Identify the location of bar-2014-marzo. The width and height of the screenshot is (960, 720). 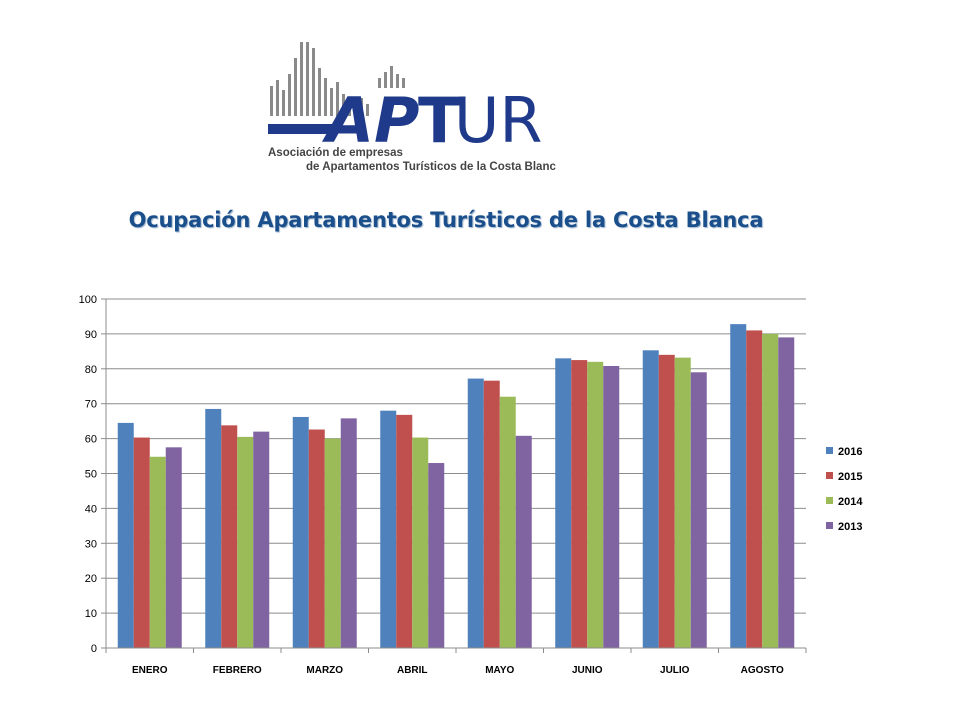
(332, 543).